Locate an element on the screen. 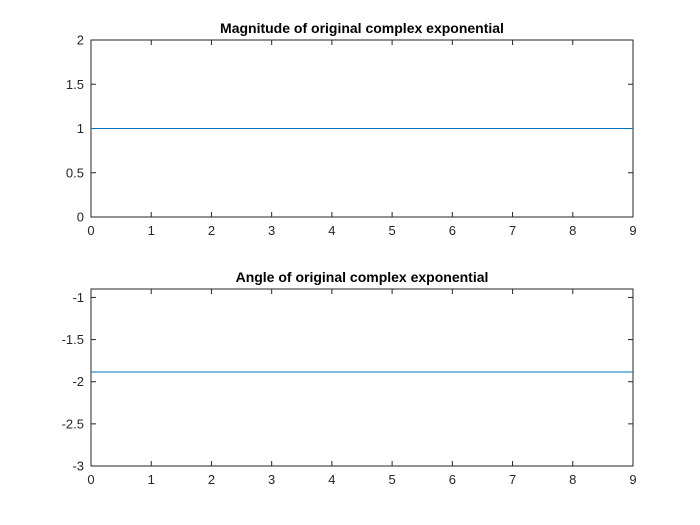 This screenshot has height=525, width=700. y-tick-label: 0 is located at coordinates (80, 217).